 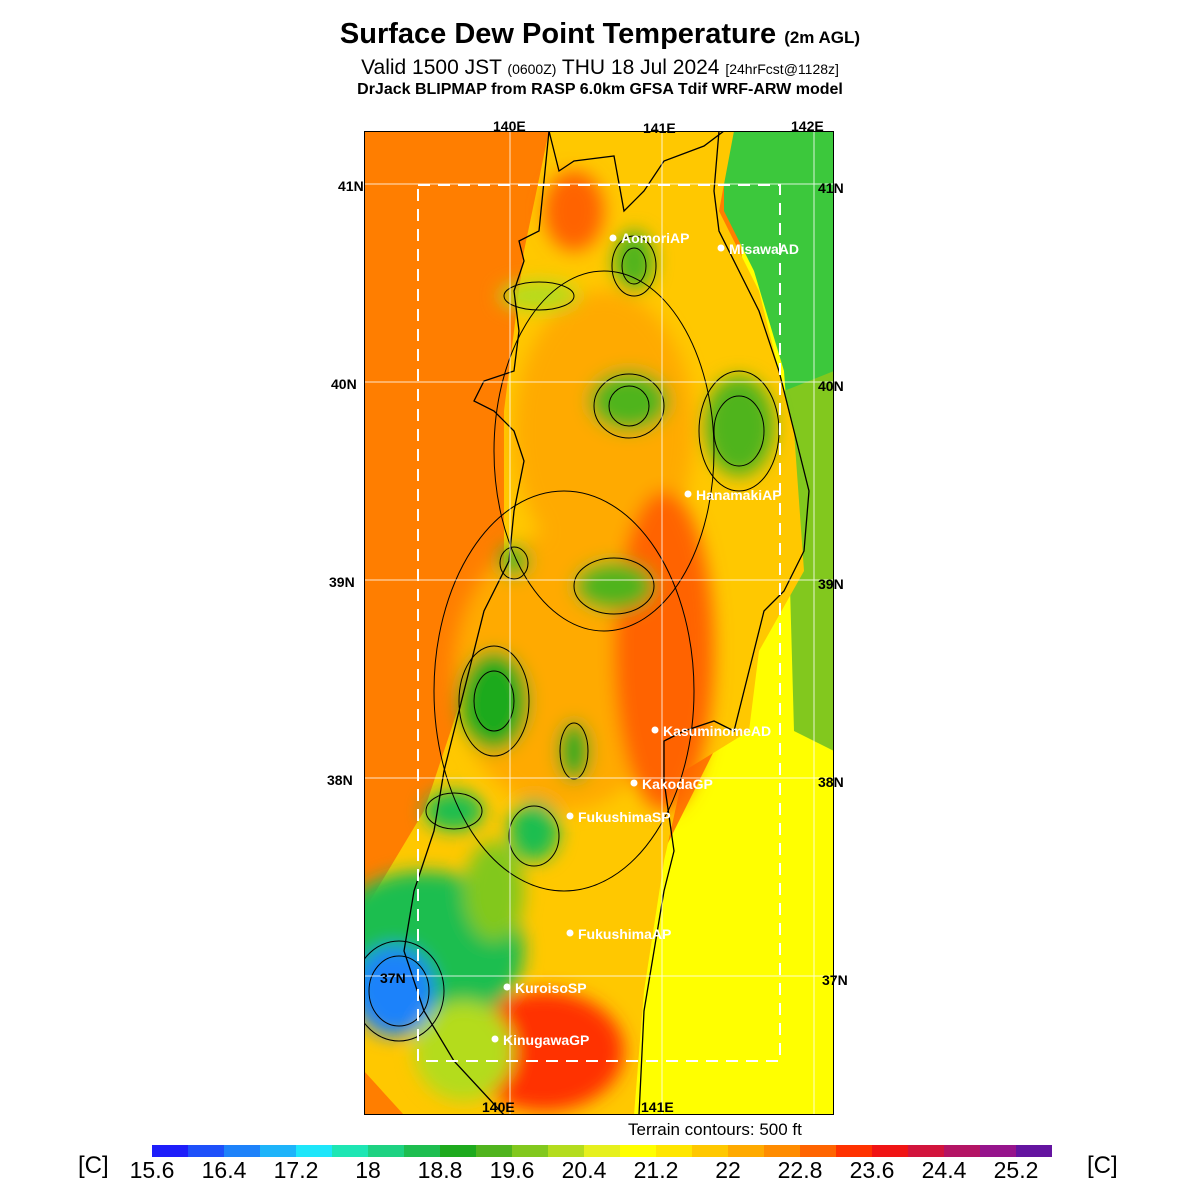 I want to click on lat-left-41: 41N, so click(x=351, y=186).